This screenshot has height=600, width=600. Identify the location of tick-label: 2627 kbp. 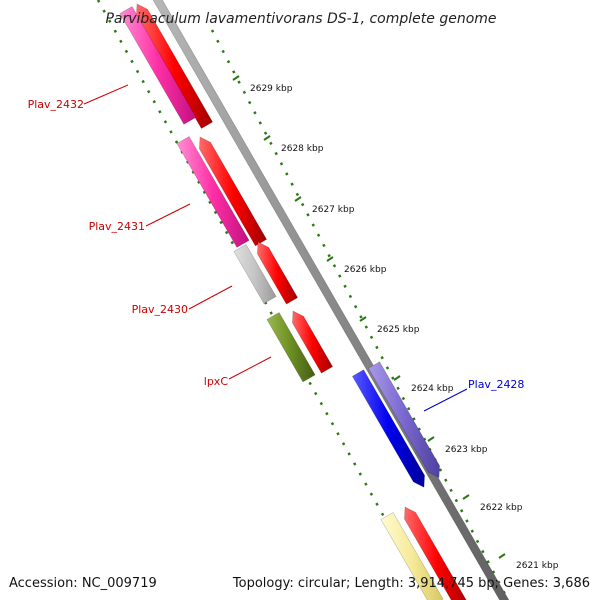
(333, 210).